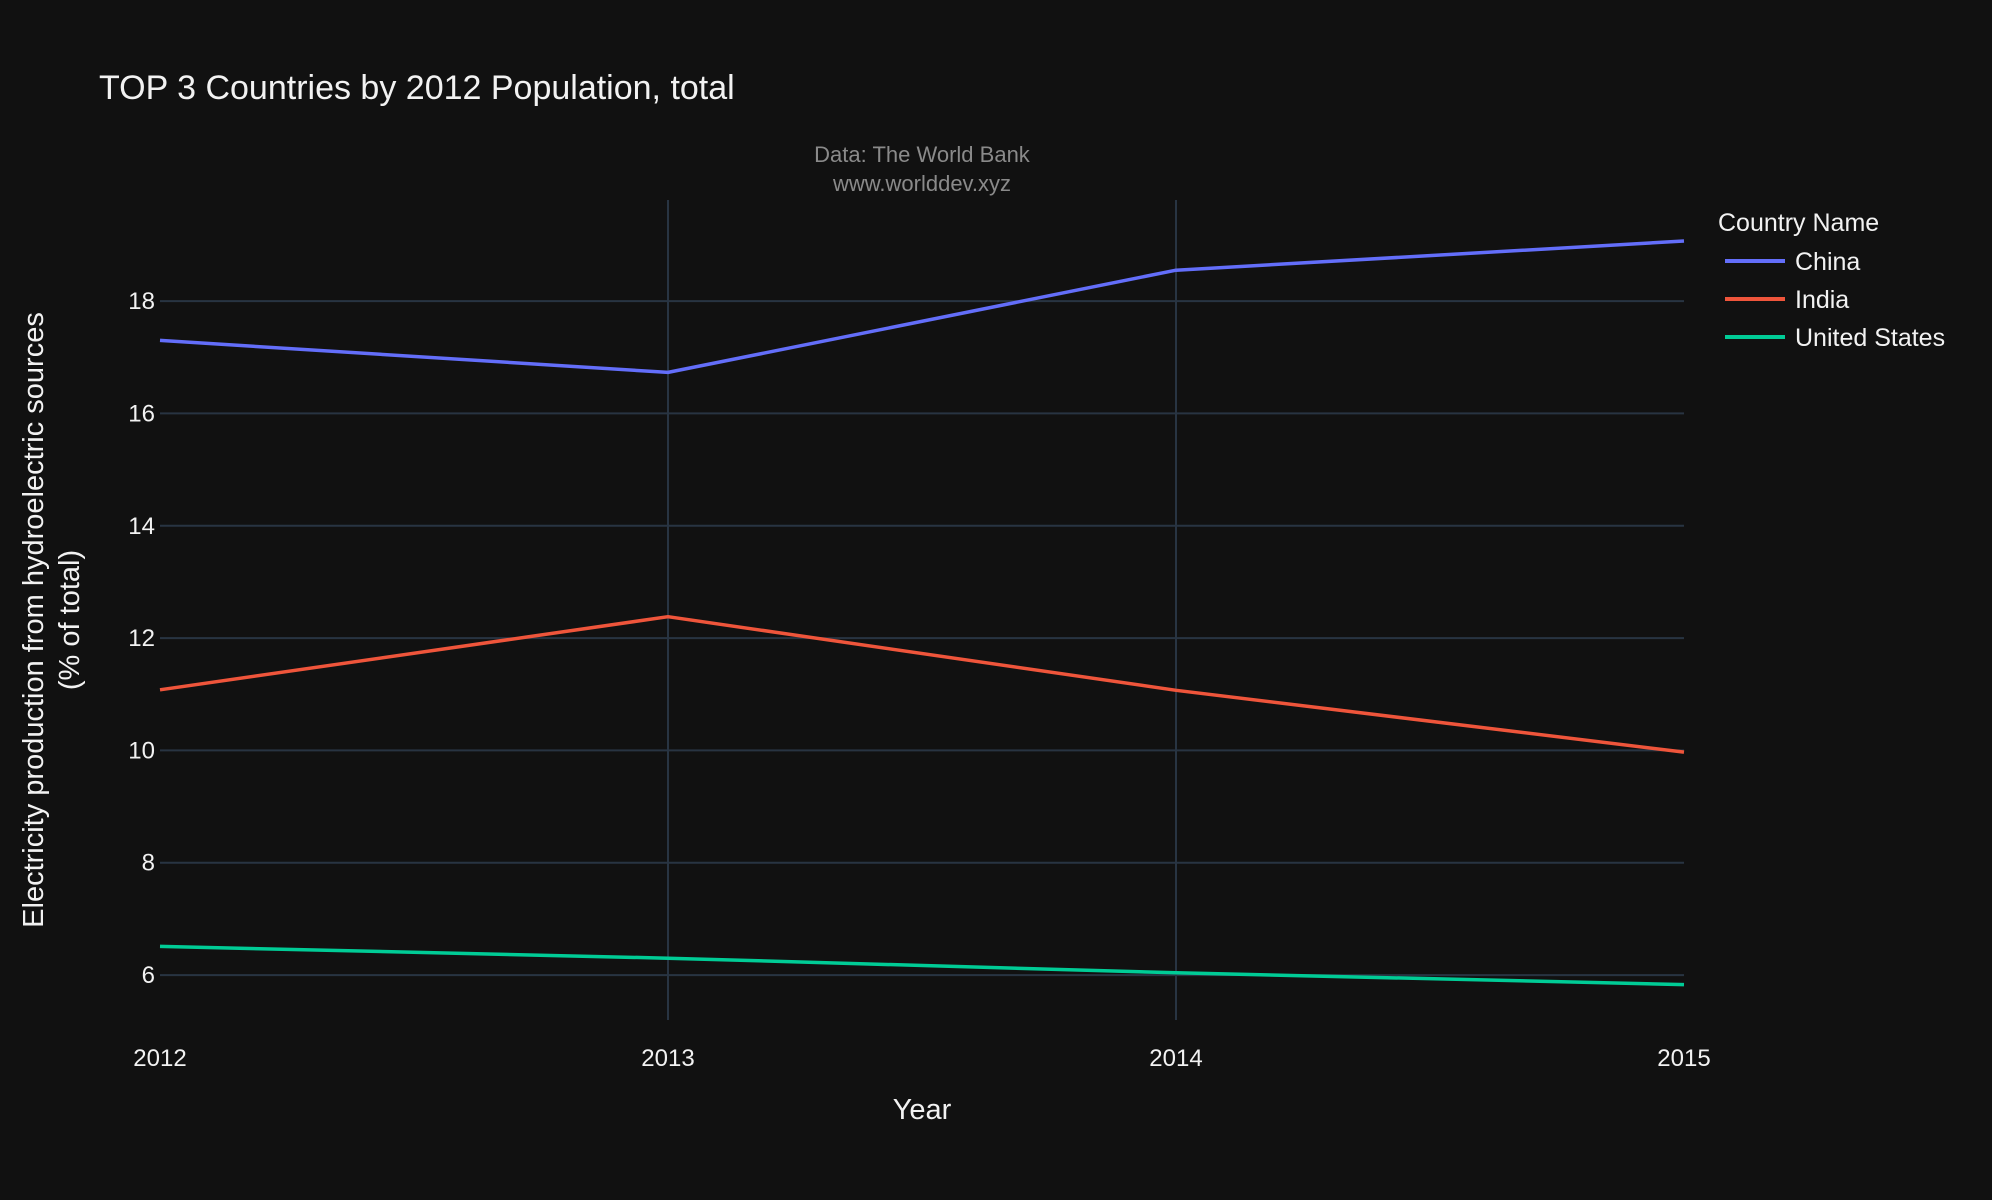  I want to click on y-tick-label: 18, so click(141, 301).